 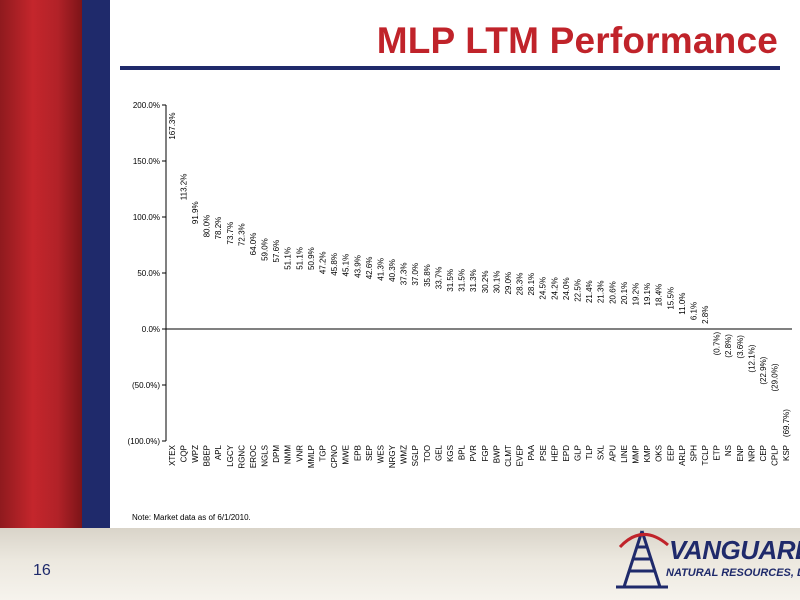 What do you see at coordinates (786, 453) in the screenshot?
I see `category-label: KSP` at bounding box center [786, 453].